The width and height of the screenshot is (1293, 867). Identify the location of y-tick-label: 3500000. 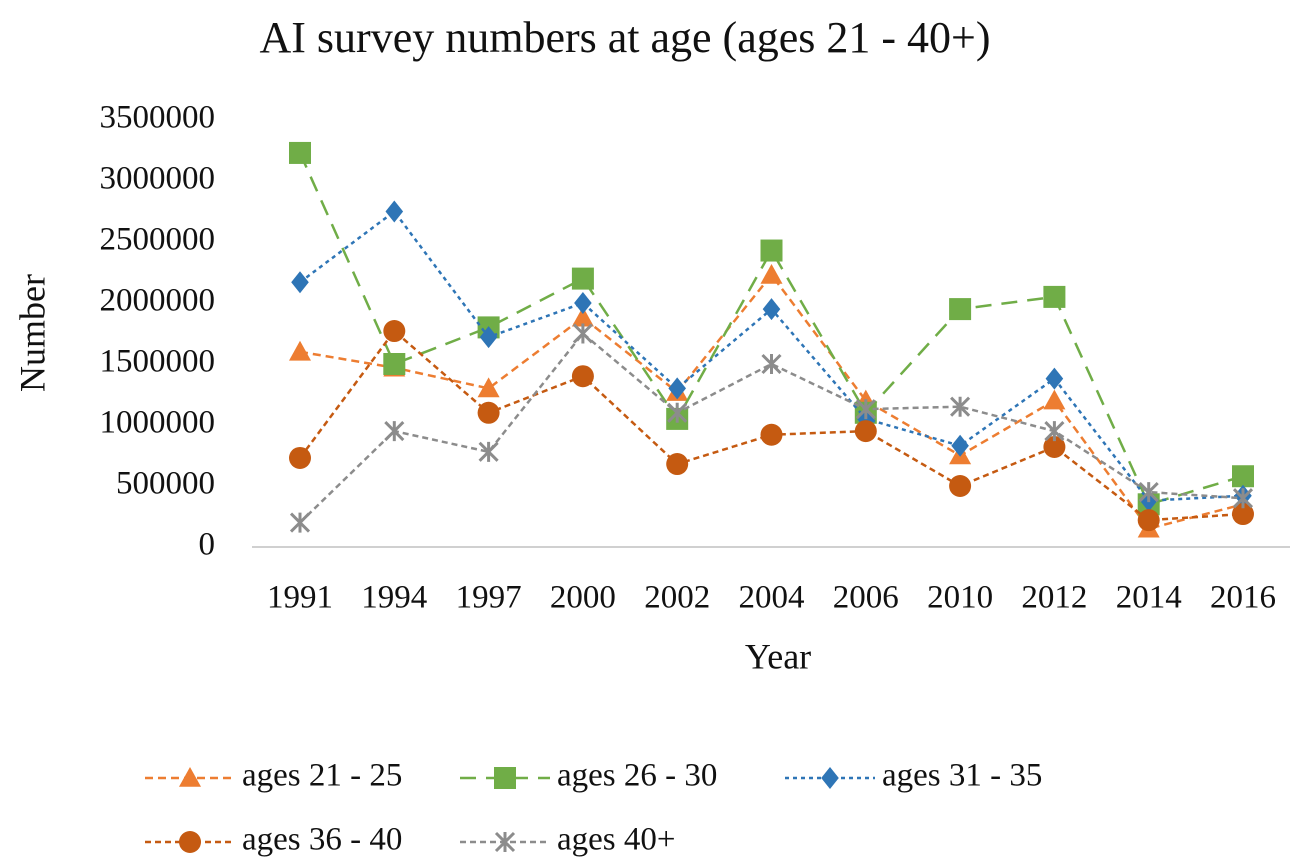
(158, 118).